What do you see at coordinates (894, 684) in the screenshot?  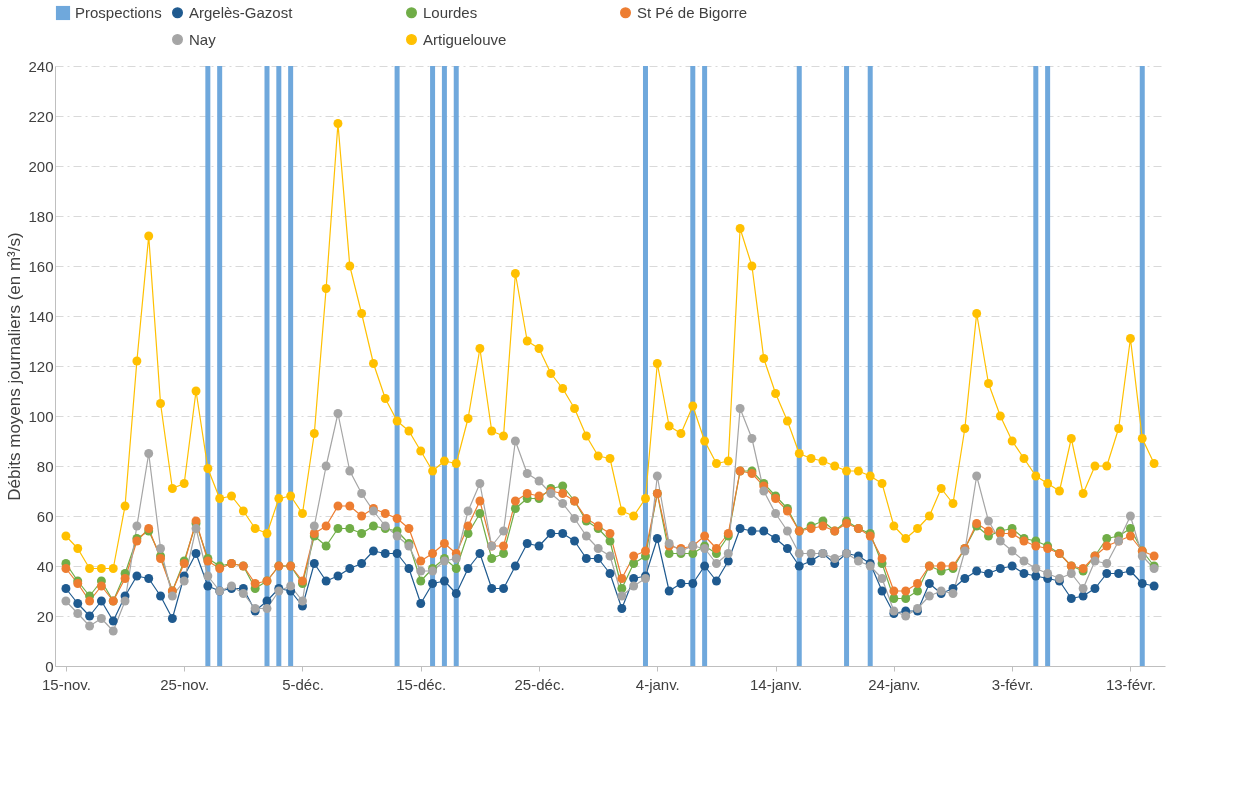 I see `x-tick-label: 24-janv.` at bounding box center [894, 684].